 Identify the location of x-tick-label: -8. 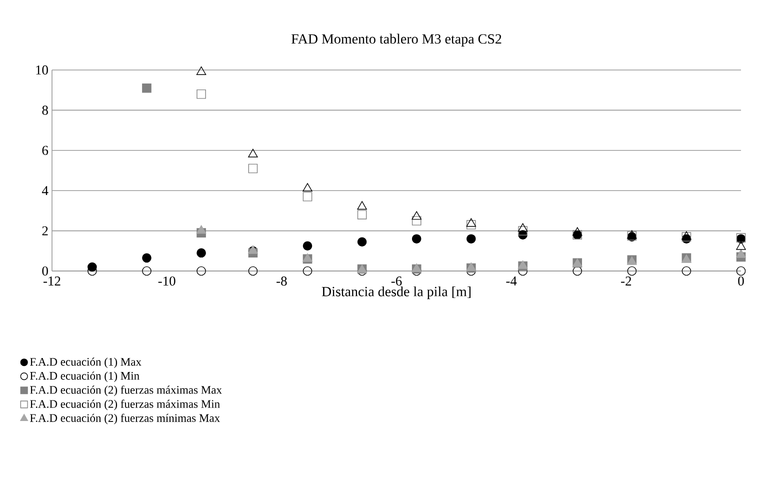
(281, 281).